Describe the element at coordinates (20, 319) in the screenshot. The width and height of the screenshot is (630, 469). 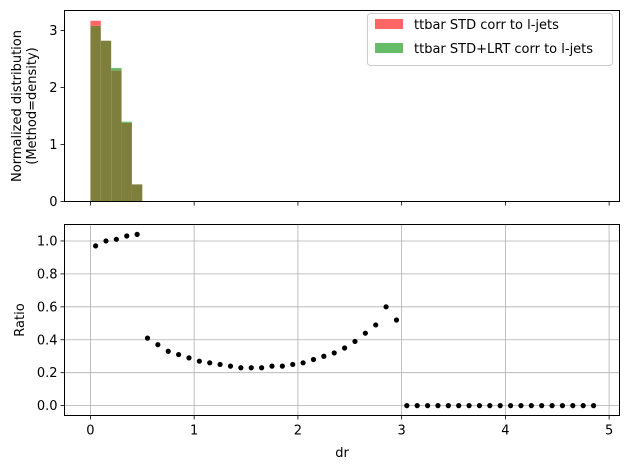
I see `bottom-ylabel: Ratio` at that location.